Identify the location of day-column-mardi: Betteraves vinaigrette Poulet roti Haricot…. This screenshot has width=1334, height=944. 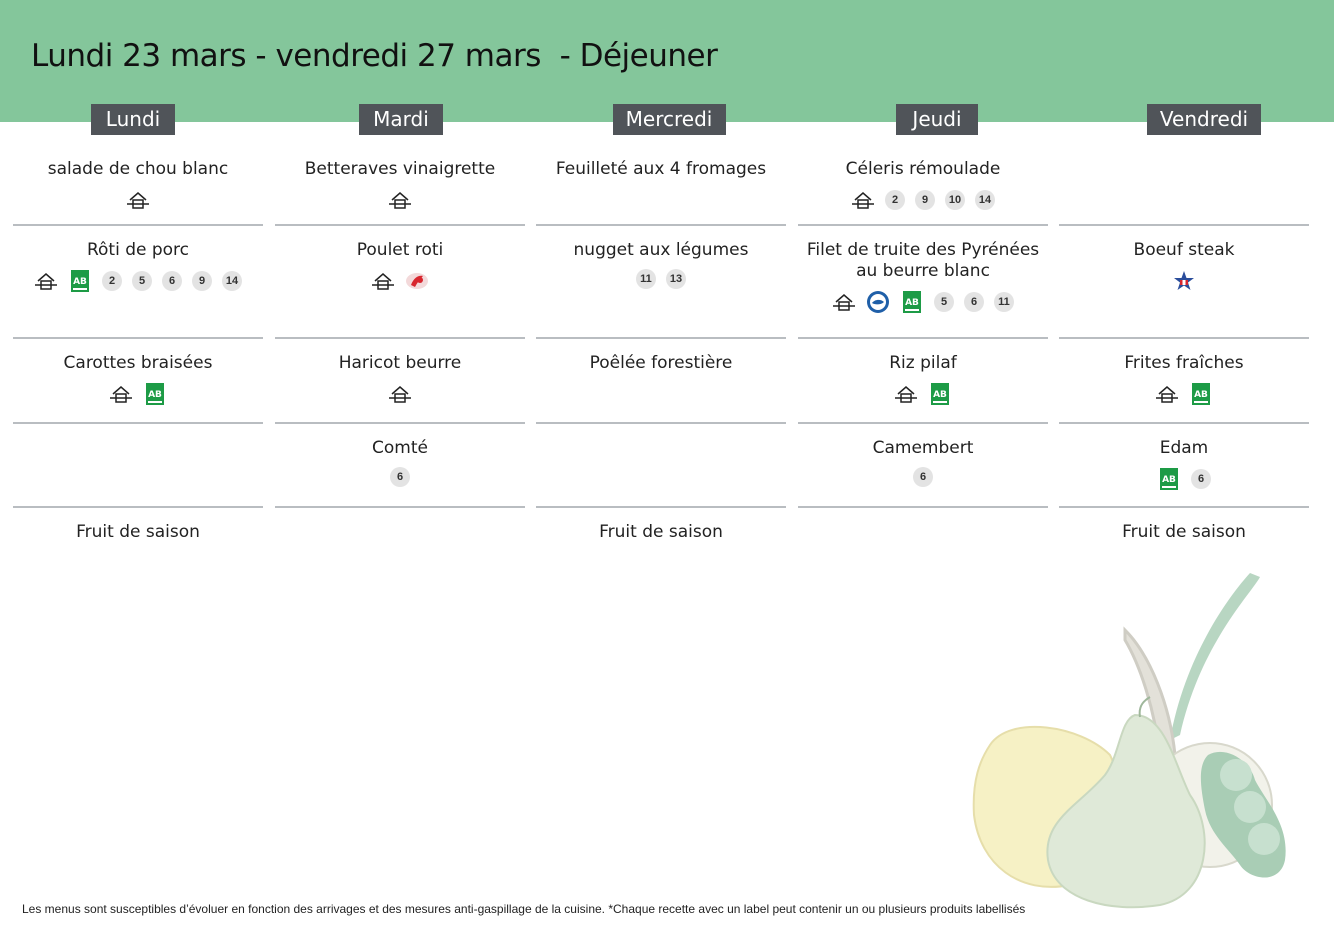
(400, 356).